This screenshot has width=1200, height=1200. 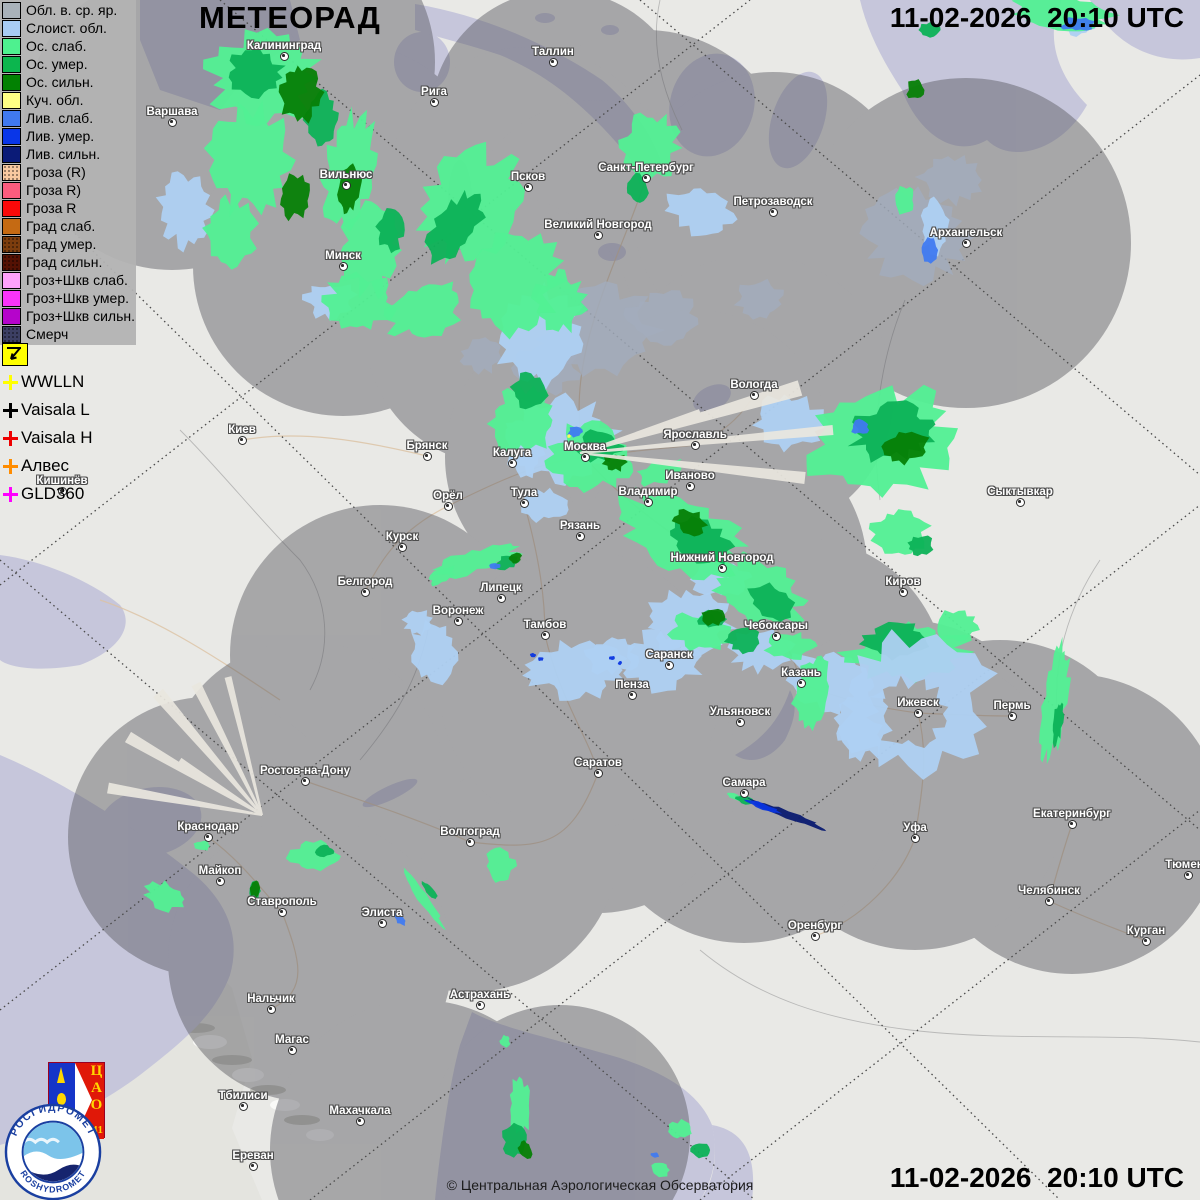 What do you see at coordinates (68, 280) in the screenshot?
I see `legend-item: Гроз+Шкв слаб.` at bounding box center [68, 280].